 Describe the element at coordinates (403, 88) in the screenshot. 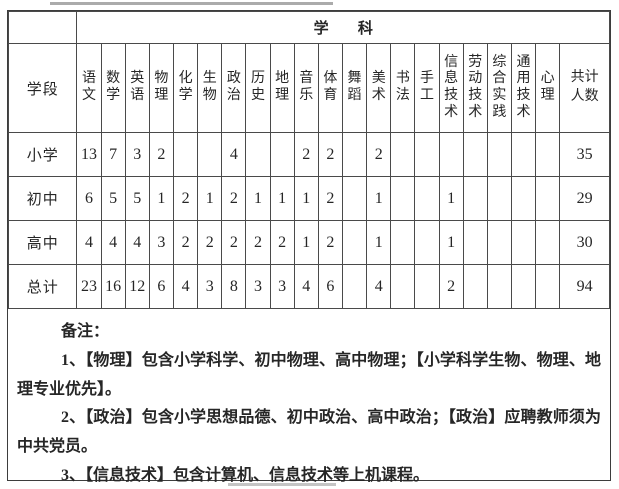

I see `column-header-cell: 书法` at that location.